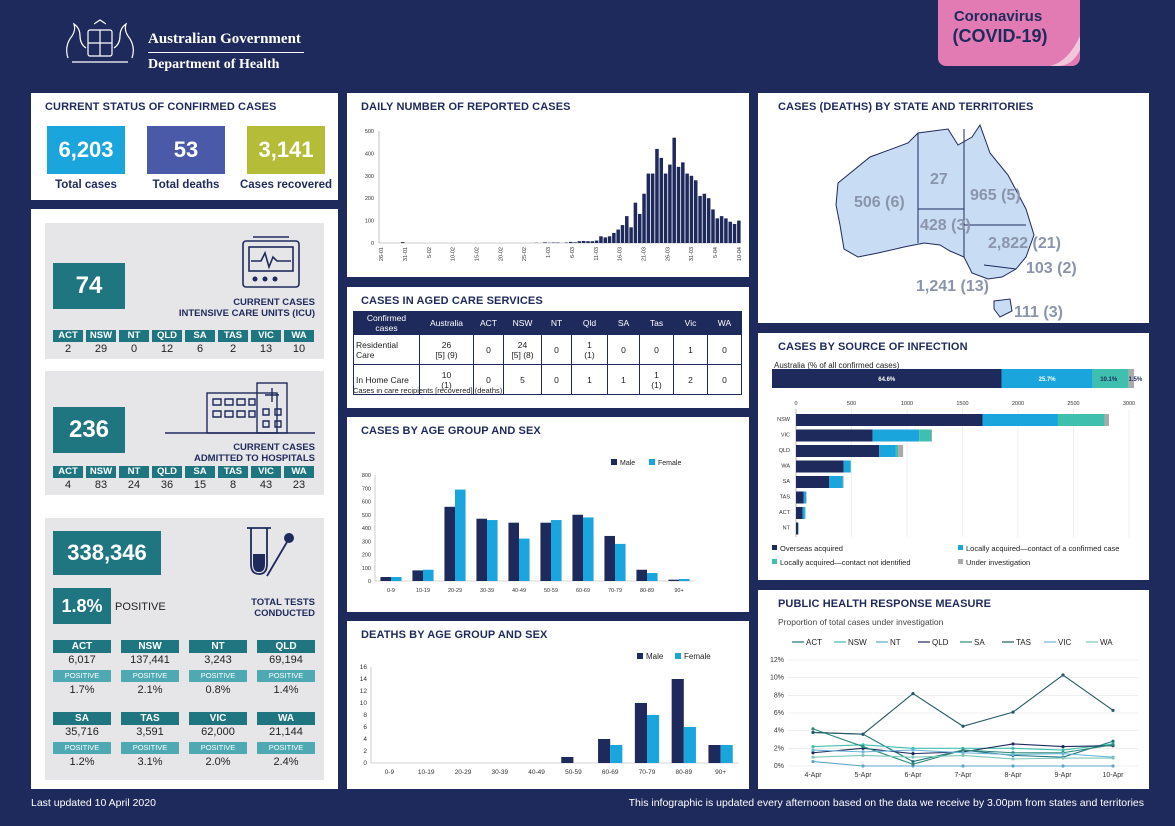 This screenshot has width=1175, height=826. Describe the element at coordinates (366, 503) in the screenshot. I see `age-ytick: 600` at that location.